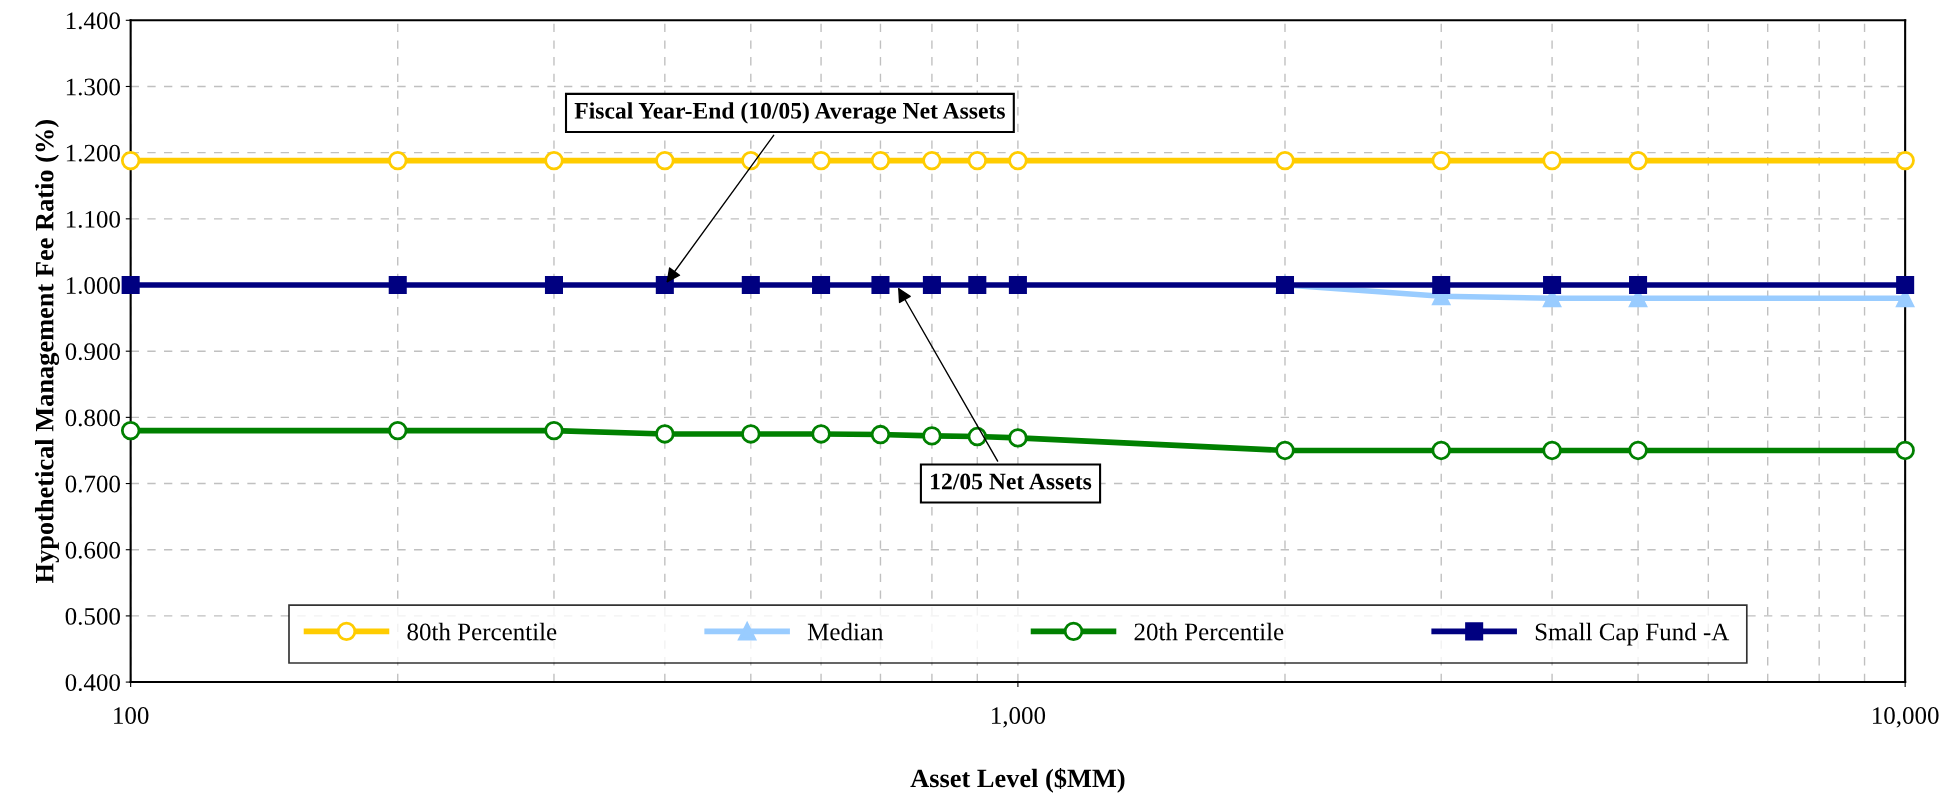 The image size is (1950, 812). What do you see at coordinates (1017, 780) in the screenshot?
I see `x-axis-title: Asset Level ($MM)` at bounding box center [1017, 780].